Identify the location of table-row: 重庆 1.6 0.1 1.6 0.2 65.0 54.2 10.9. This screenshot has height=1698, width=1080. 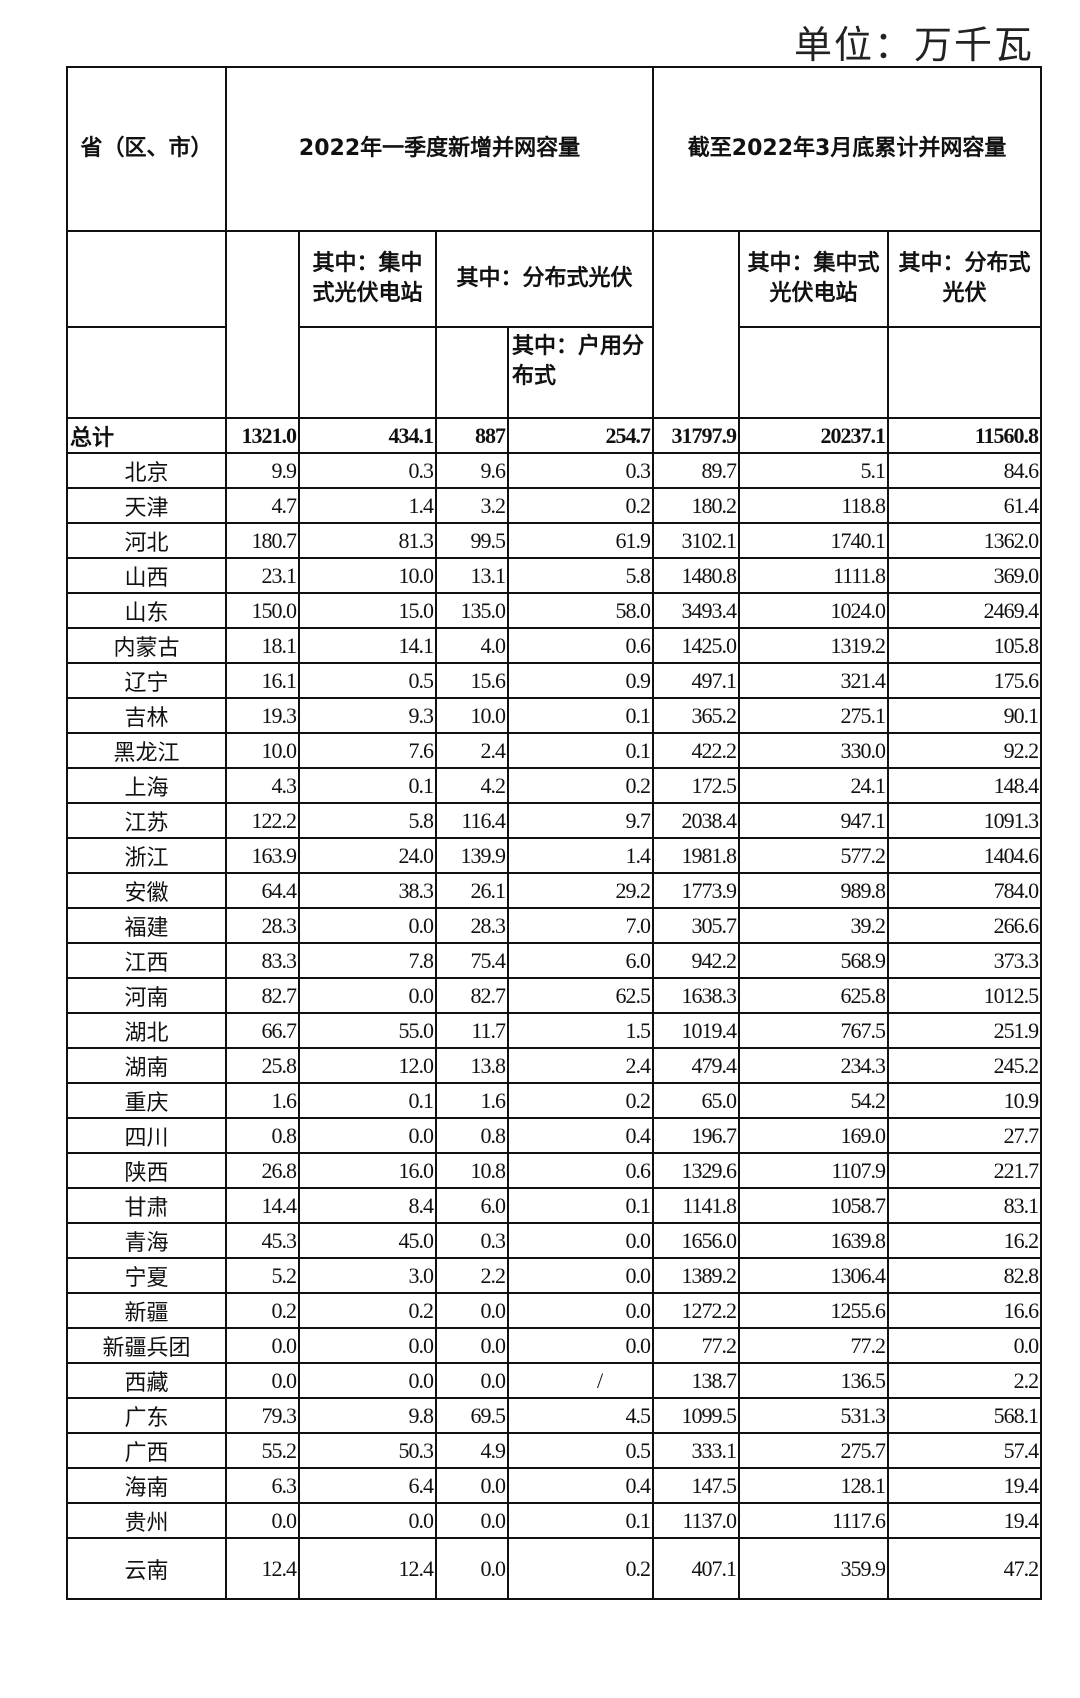
(554, 1100).